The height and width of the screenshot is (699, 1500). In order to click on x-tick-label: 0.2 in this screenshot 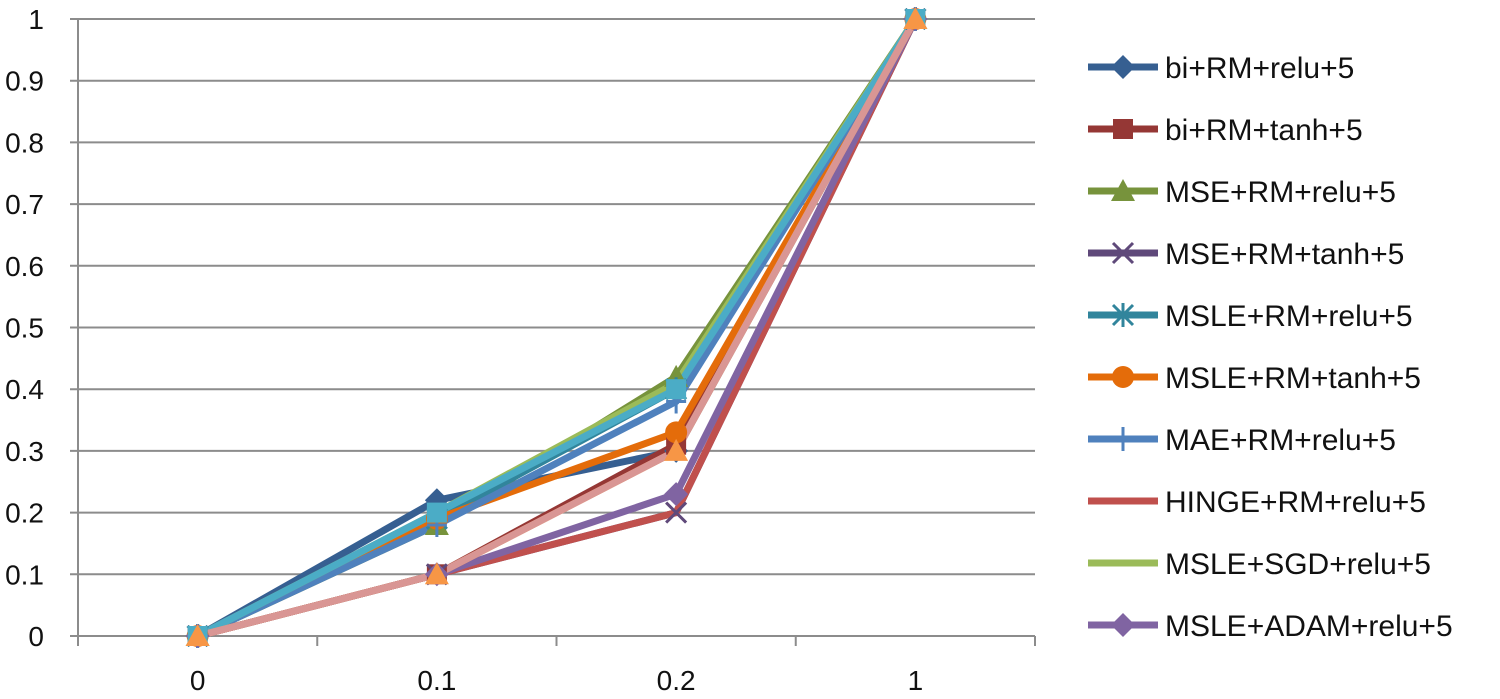, I will do `click(676, 680)`.